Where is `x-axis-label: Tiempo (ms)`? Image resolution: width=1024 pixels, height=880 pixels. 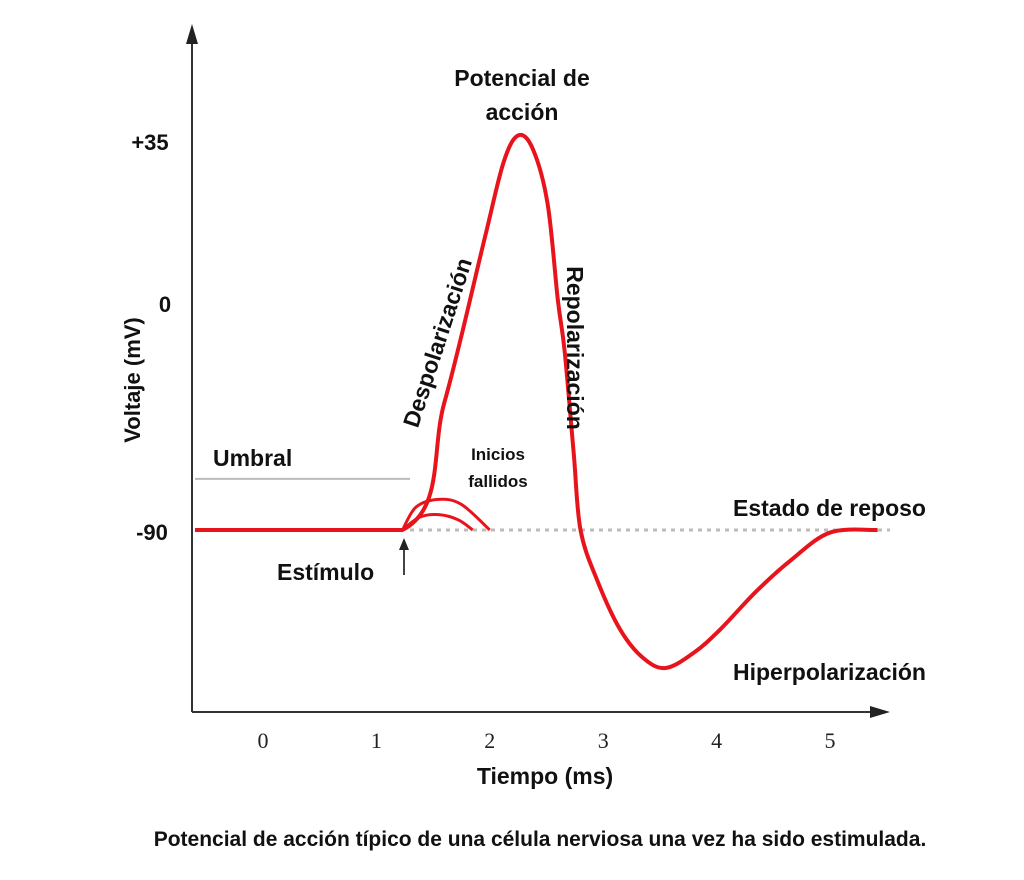 x-axis-label: Tiempo (ms) is located at coordinates (545, 776).